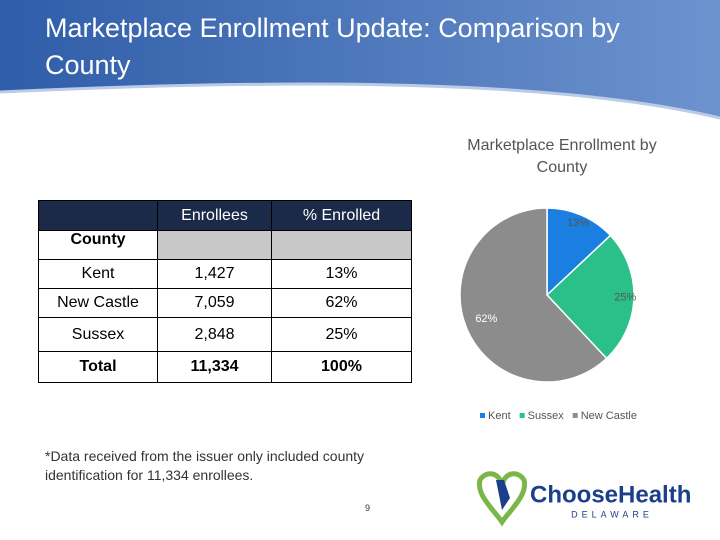 The image size is (720, 540). I want to click on legend-label: Sussex, so click(546, 416).